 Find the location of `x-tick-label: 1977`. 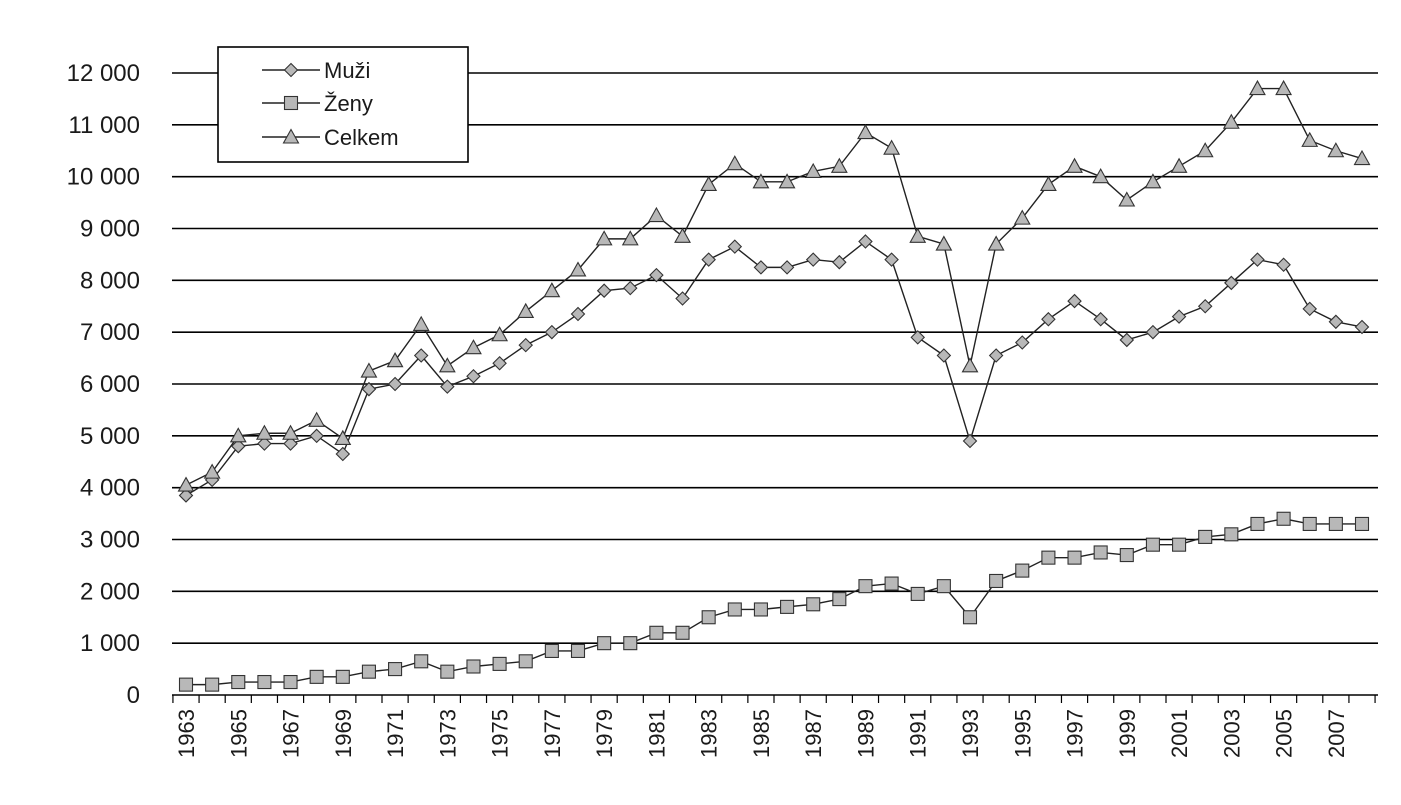

x-tick-label: 1977 is located at coordinates (552, 733).